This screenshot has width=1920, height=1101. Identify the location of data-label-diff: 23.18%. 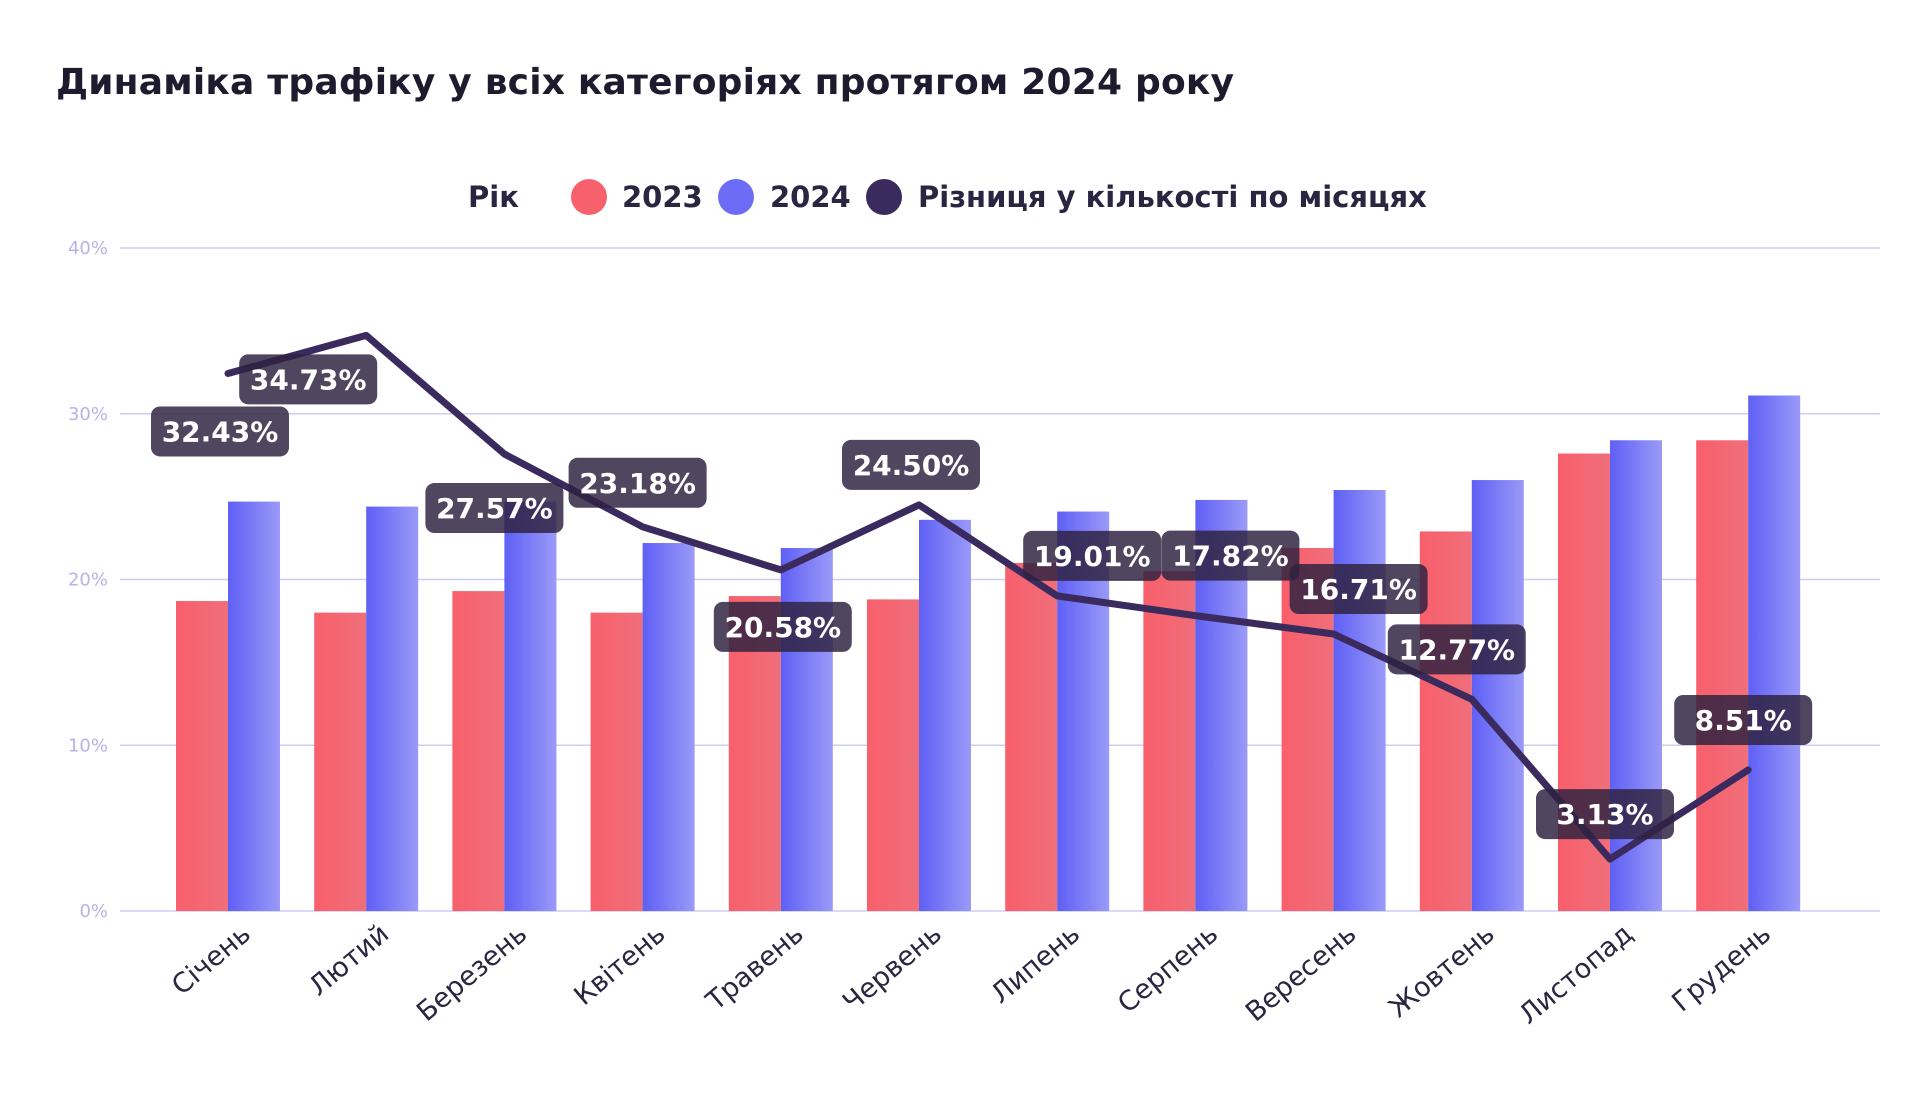
(637, 482).